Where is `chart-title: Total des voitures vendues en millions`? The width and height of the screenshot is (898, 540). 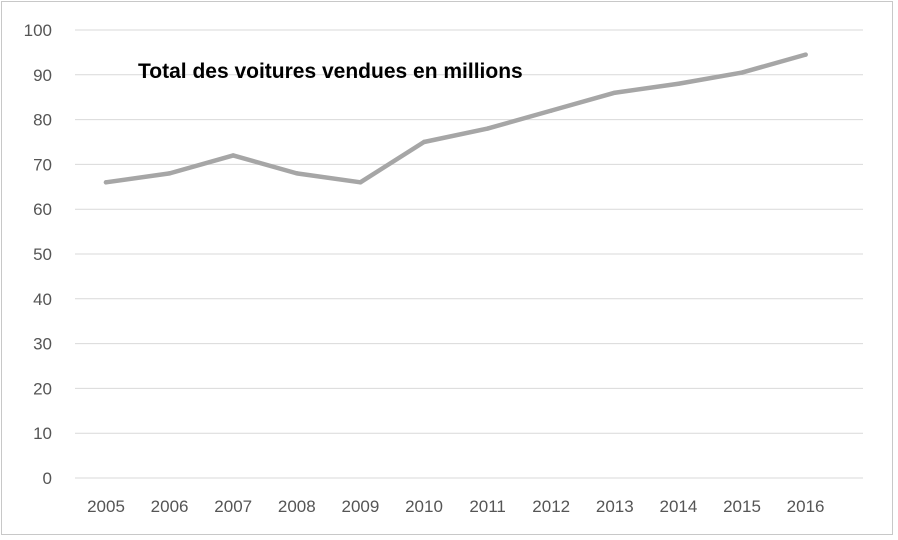
chart-title: Total des voitures vendues en millions is located at coordinates (330, 71).